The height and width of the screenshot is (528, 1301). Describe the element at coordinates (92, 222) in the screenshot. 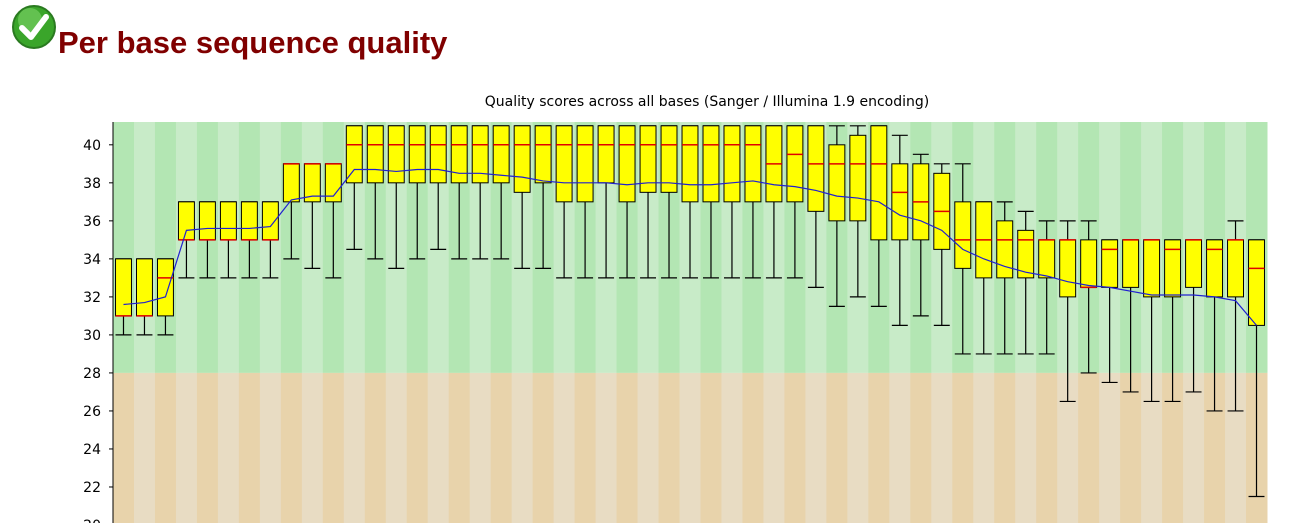

I see `y-tick-label: 36` at that location.